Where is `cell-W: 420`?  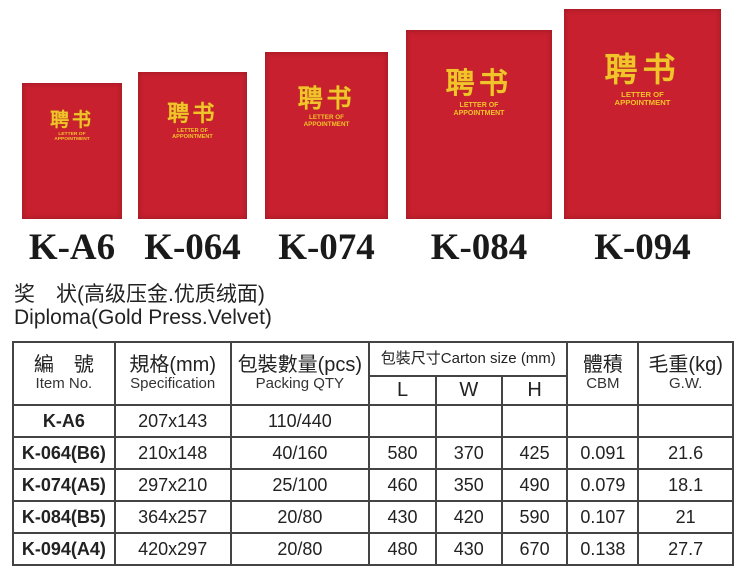
cell-W: 420 is located at coordinates (468, 517).